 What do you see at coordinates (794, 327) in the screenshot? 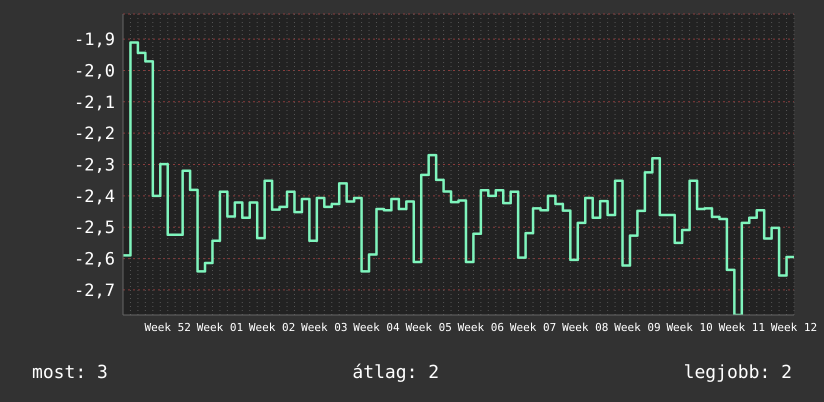
I see `x-tick-label: Week 12` at bounding box center [794, 327].